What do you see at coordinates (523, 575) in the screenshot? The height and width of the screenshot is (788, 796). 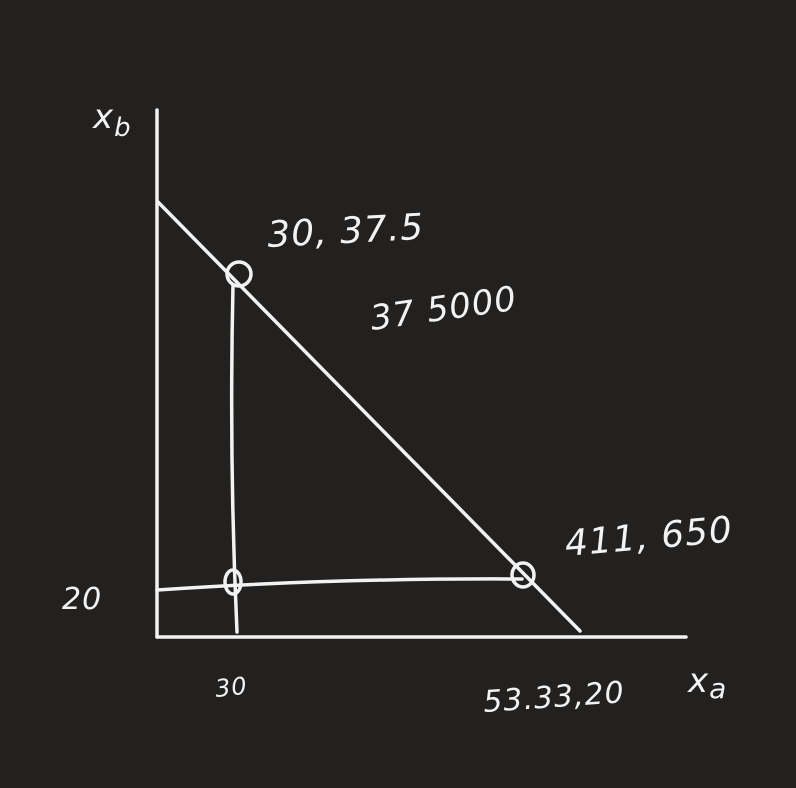 I see `corner-point-right` at bounding box center [523, 575].